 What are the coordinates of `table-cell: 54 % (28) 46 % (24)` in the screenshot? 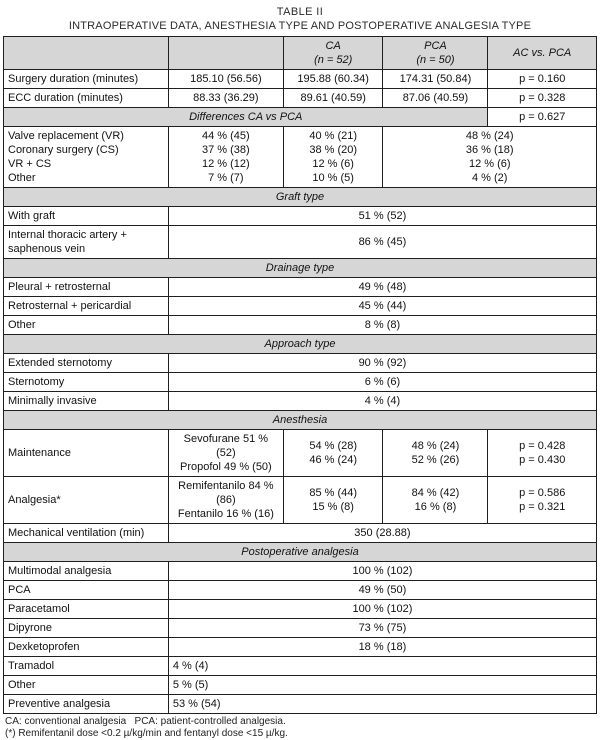 It's located at (333, 453).